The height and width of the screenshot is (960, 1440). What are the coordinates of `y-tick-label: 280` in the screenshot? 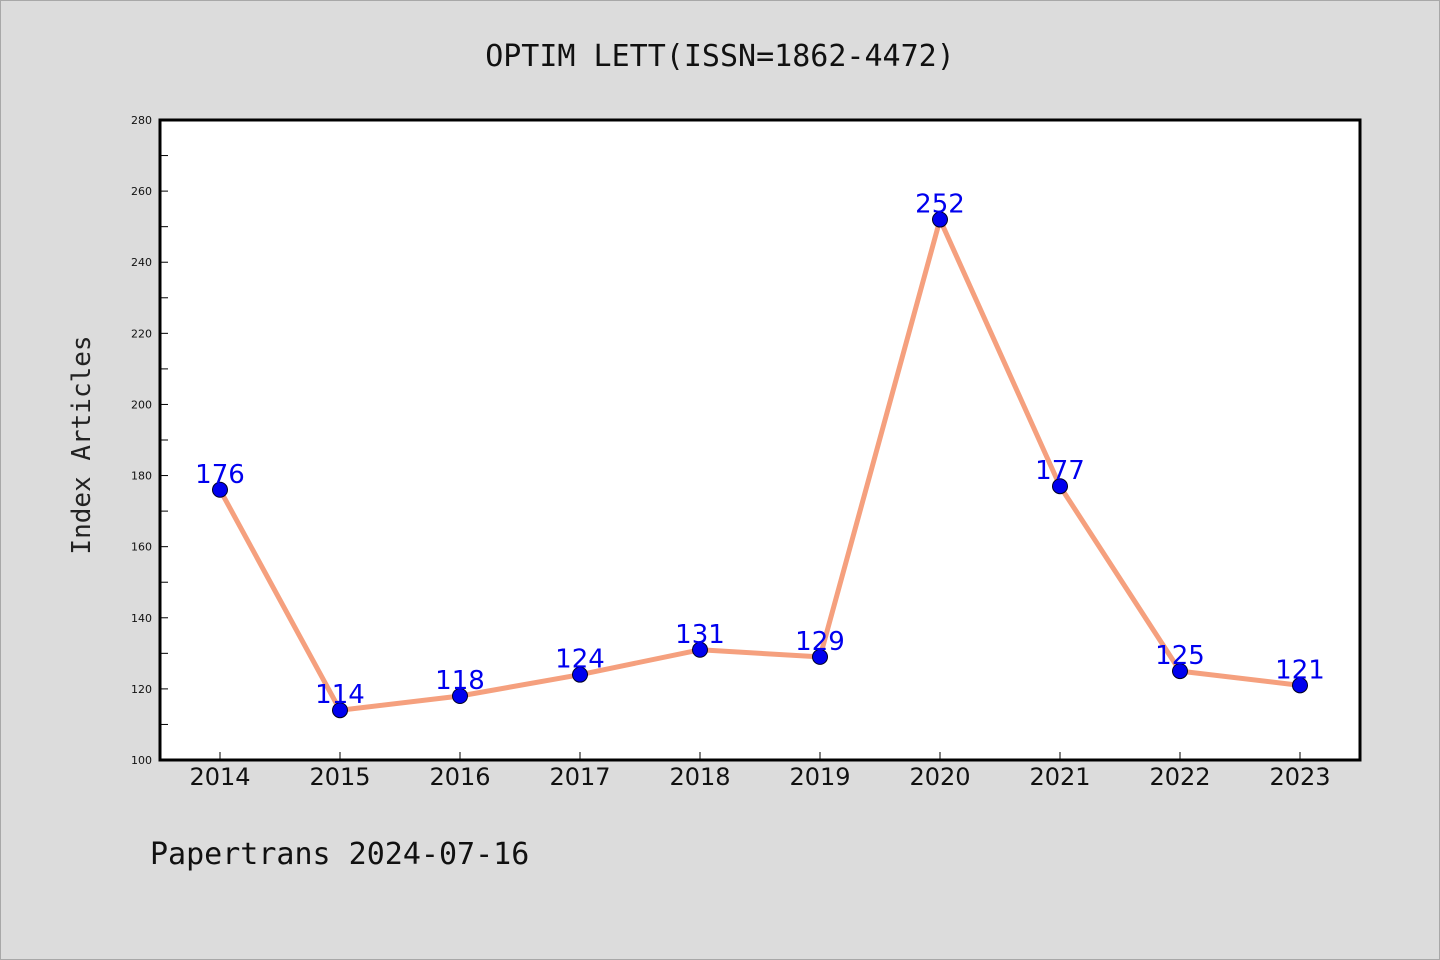 It's located at (141, 120).